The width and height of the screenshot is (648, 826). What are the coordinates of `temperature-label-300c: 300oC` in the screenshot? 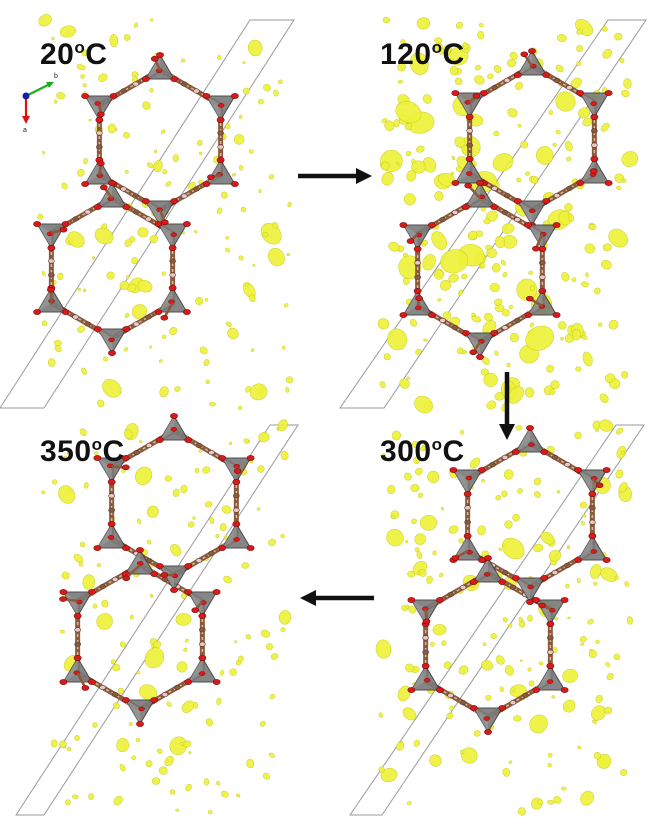 It's located at (422, 451).